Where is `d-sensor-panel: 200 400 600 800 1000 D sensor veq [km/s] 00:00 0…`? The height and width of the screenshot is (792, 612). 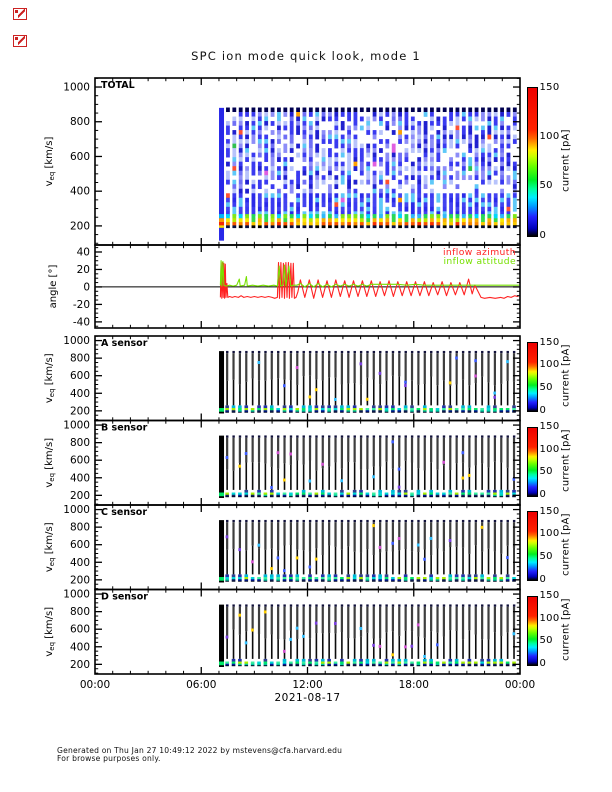
d-sensor-panel: 200 400 600 800 1000 D sensor veq [km/s] 00:00 0… is located at coordinates (289, 640).